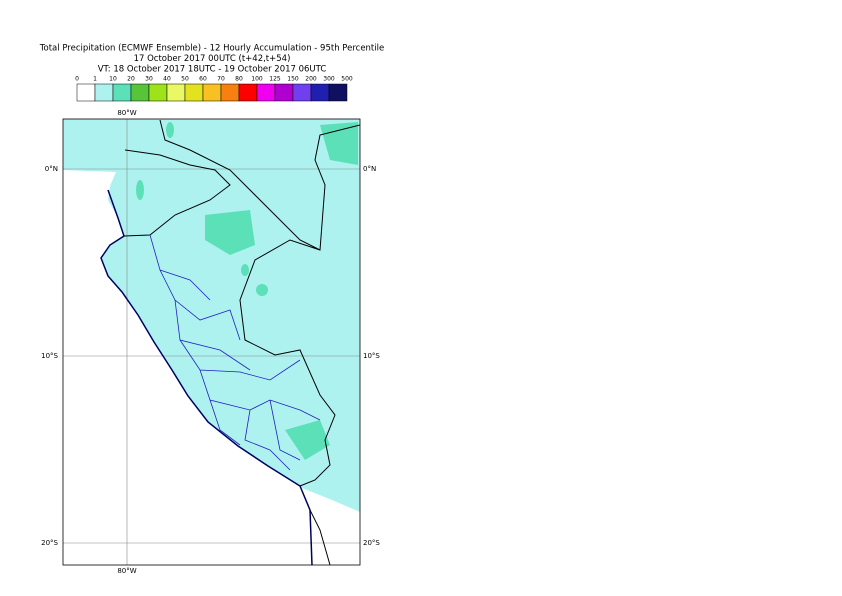 The image size is (842, 596). What do you see at coordinates (203, 79) in the screenshot?
I see `legend-label: 60` at bounding box center [203, 79].